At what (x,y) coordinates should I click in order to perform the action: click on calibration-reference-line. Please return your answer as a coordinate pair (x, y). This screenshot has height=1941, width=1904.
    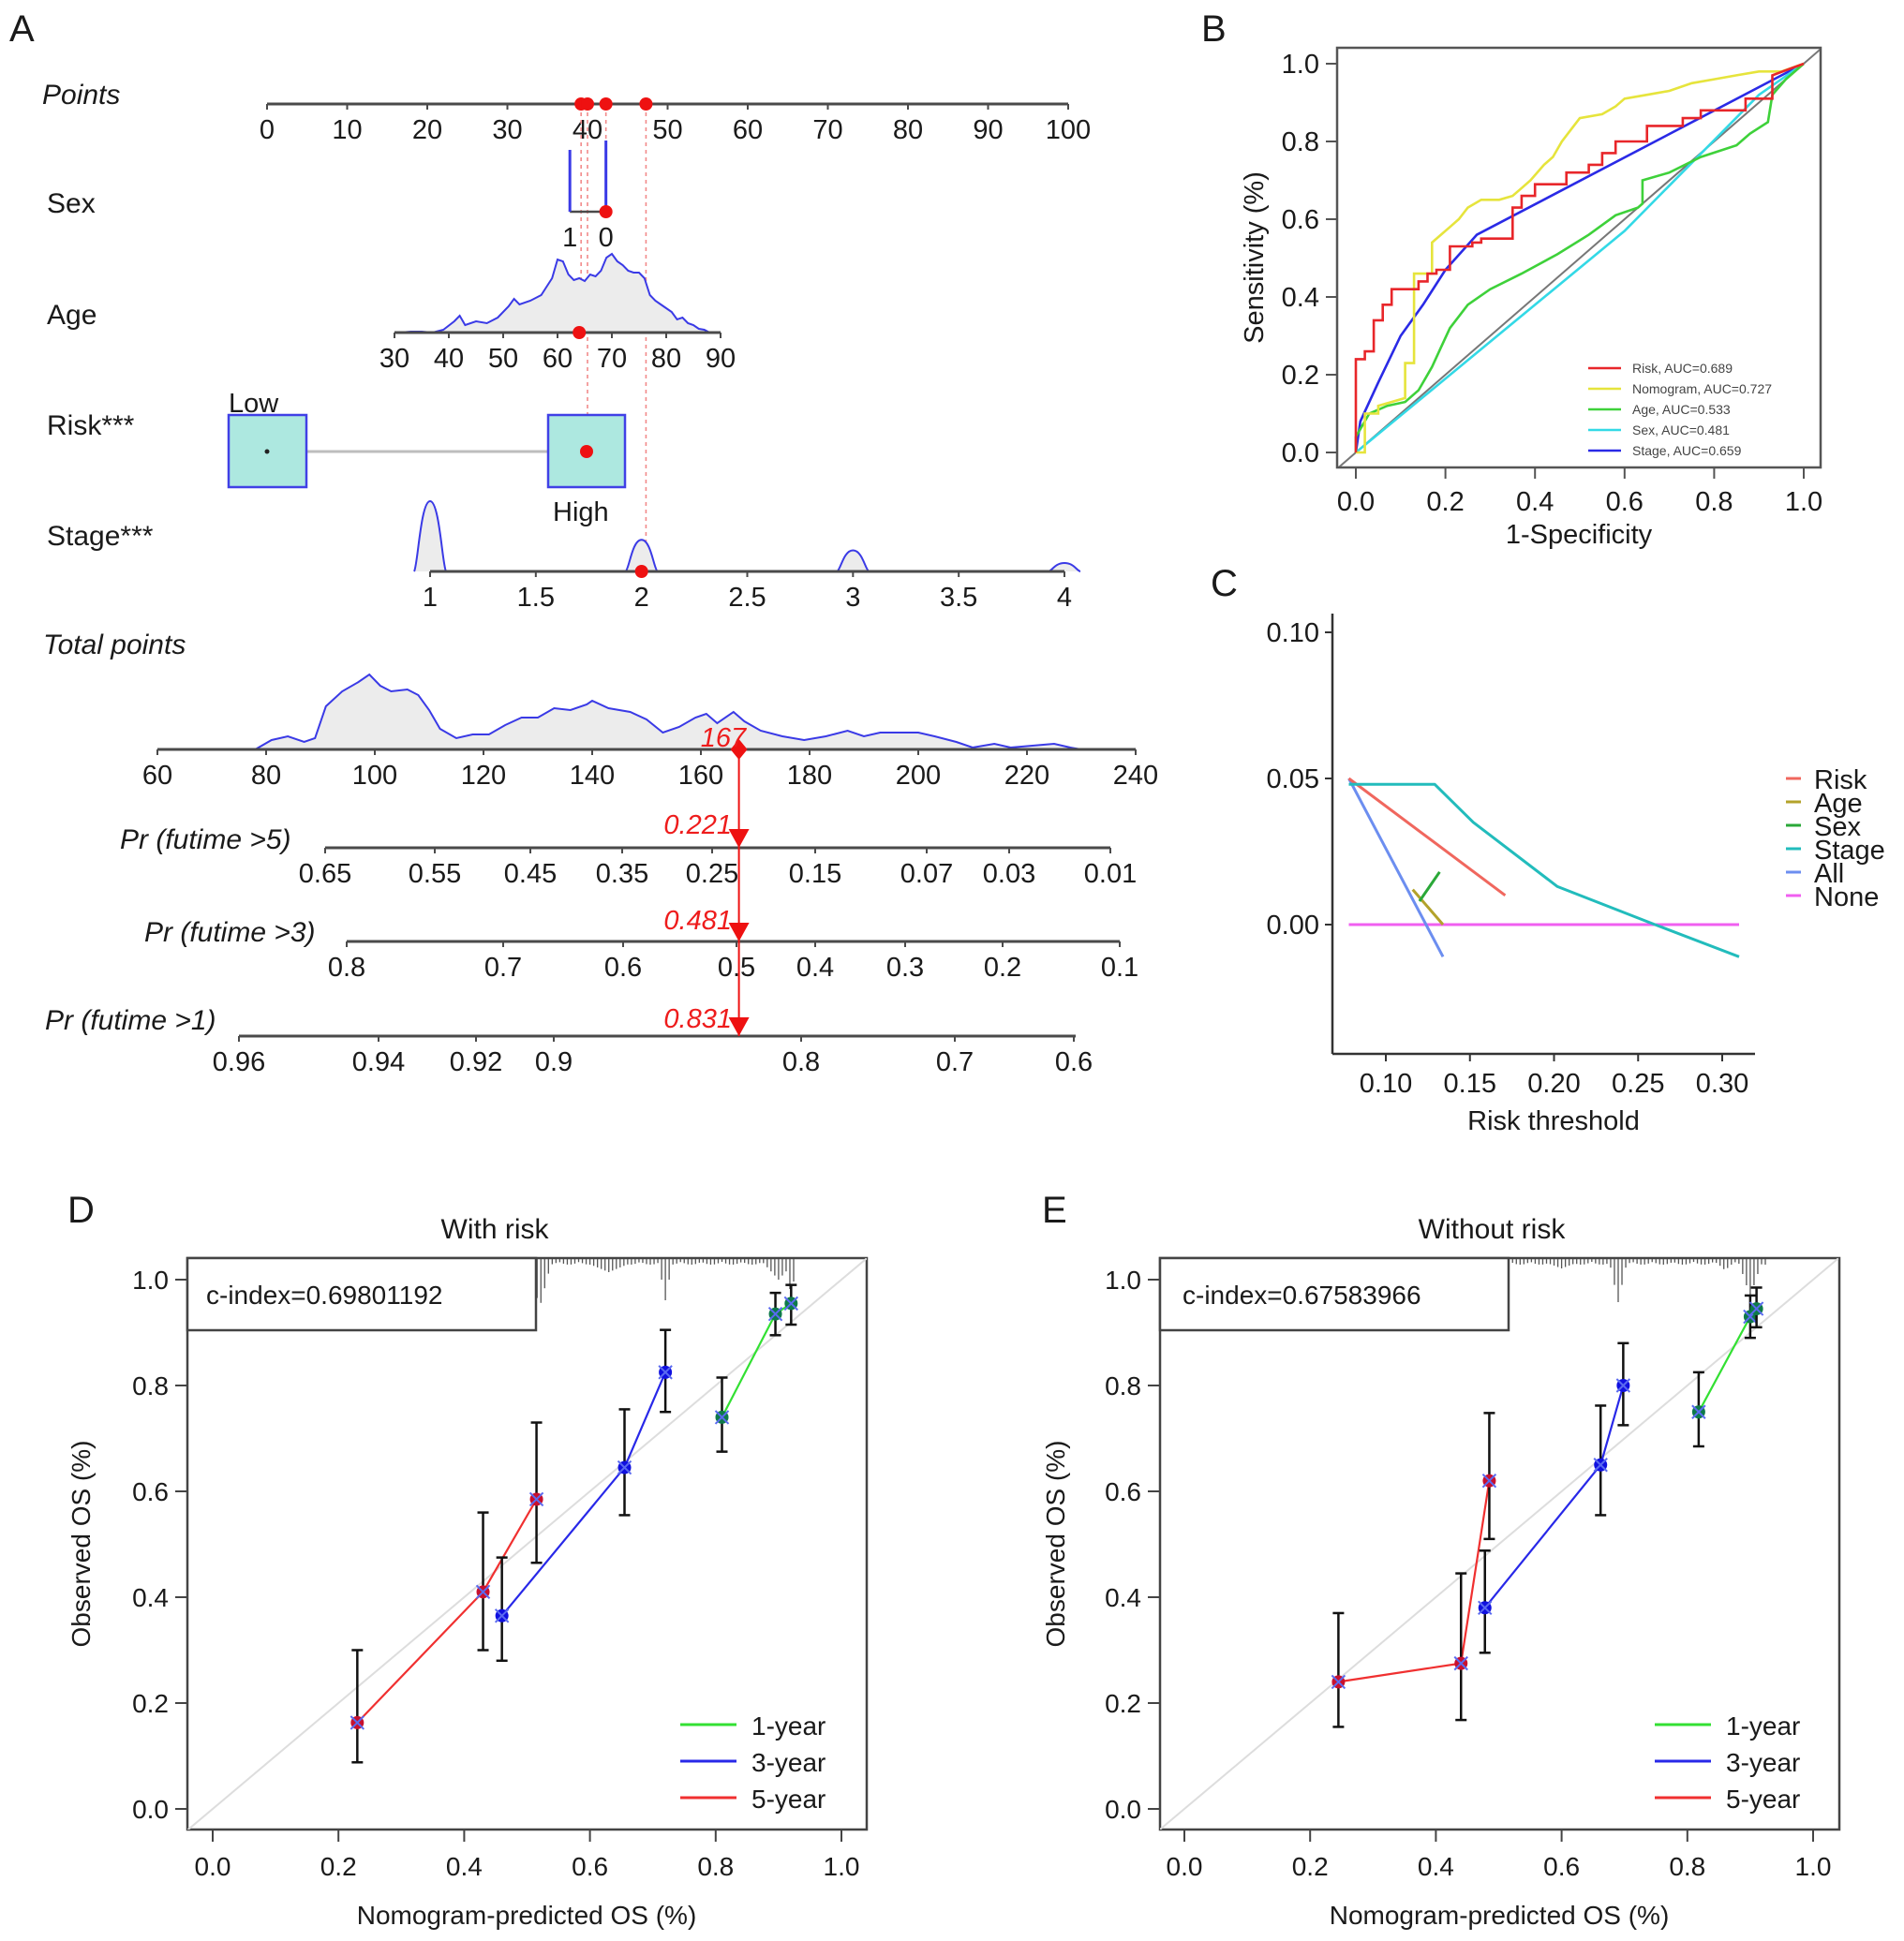
    Looking at the image, I should click on (527, 1544).